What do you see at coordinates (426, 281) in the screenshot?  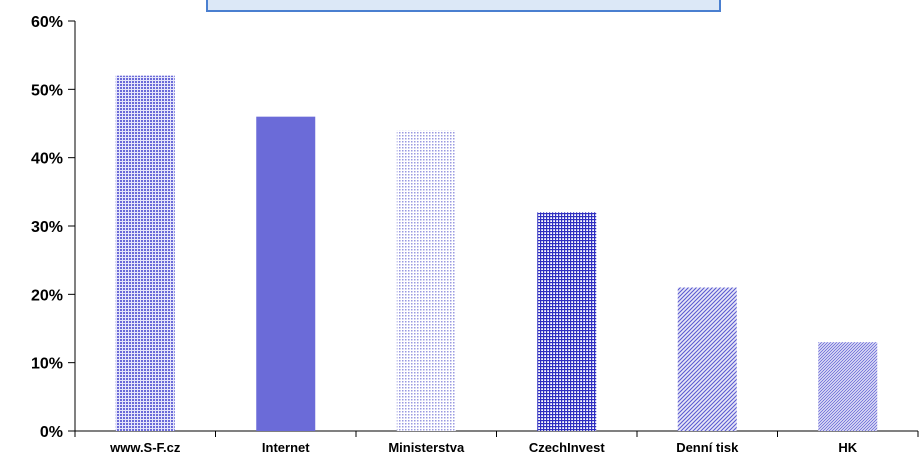 I see `bar-ministerstva` at bounding box center [426, 281].